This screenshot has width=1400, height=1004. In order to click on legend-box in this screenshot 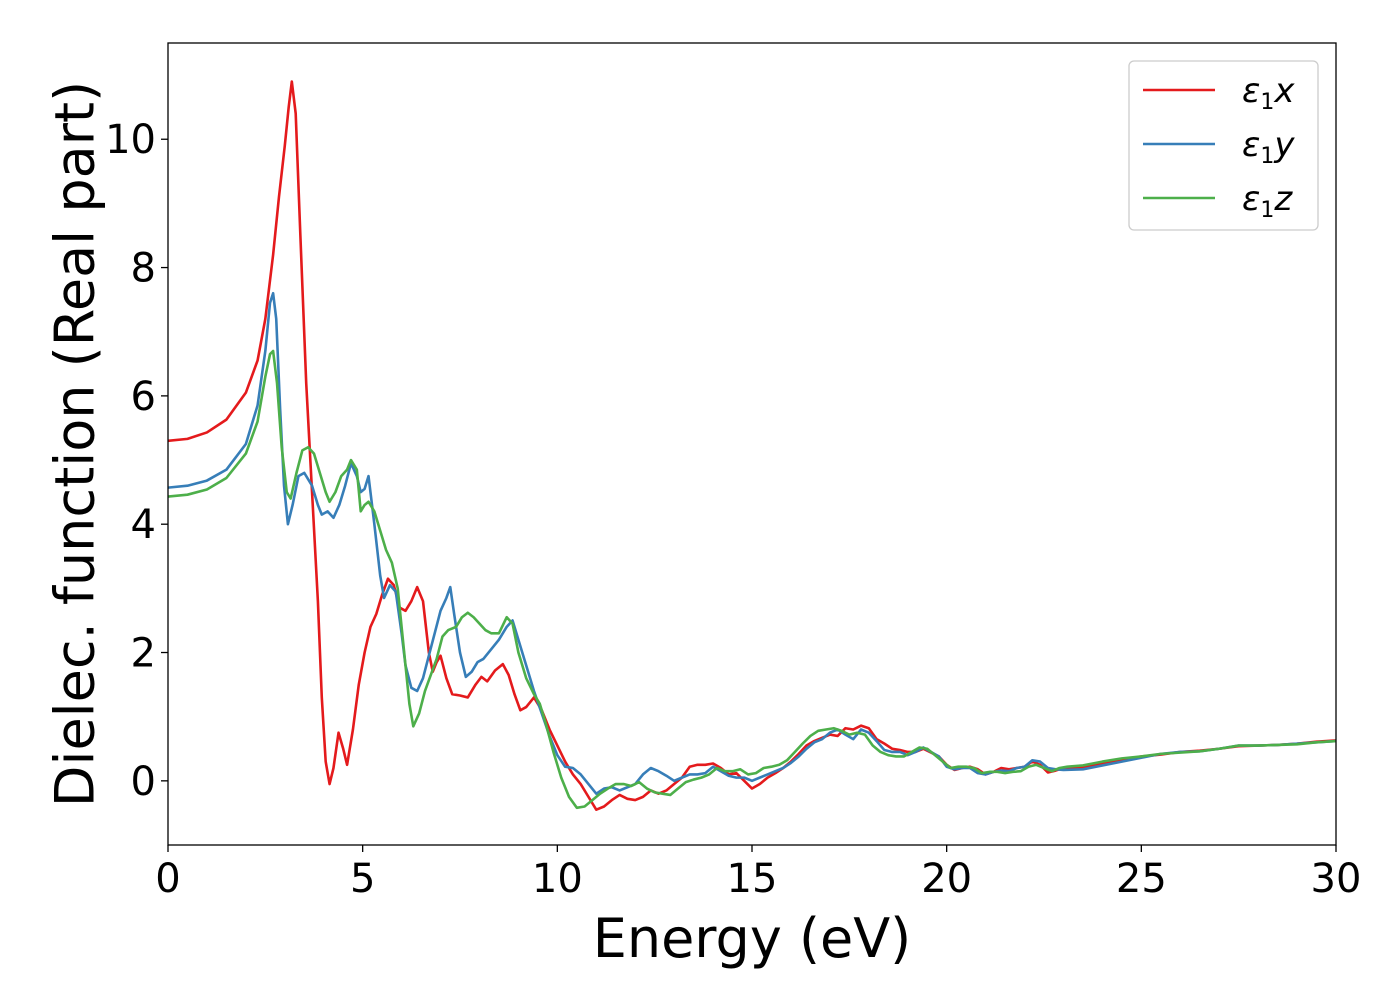, I will do `click(1223, 145)`.